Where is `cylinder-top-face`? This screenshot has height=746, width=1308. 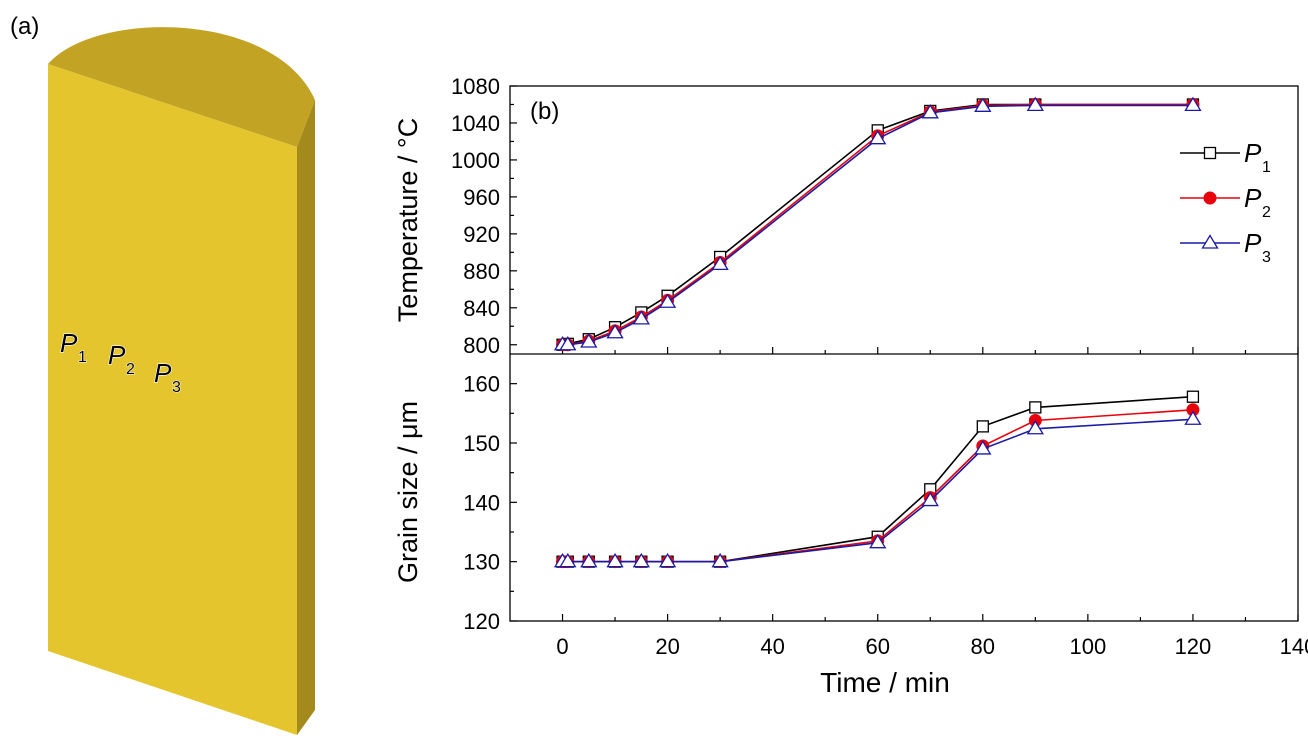 cylinder-top-face is located at coordinates (181, 87).